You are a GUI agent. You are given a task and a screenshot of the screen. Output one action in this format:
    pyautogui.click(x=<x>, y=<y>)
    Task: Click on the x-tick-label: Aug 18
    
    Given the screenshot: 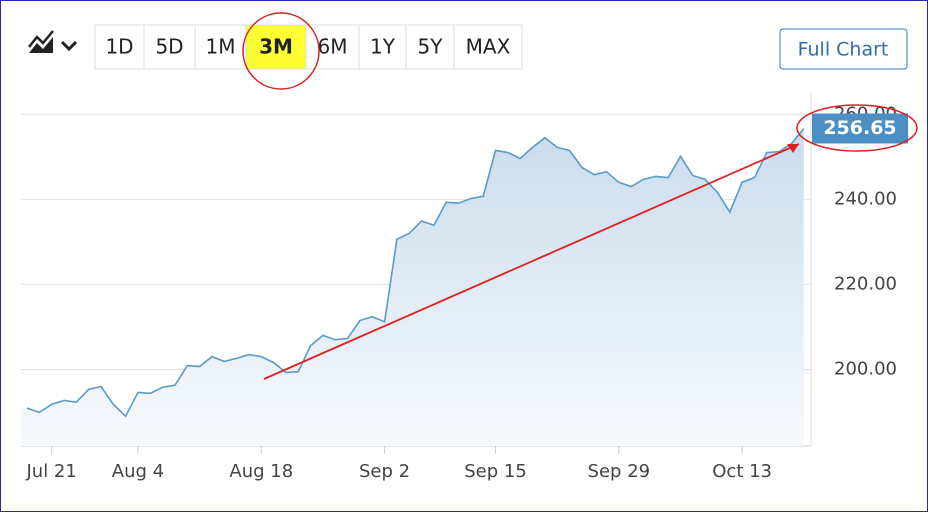 What is the action you would take?
    pyautogui.click(x=261, y=471)
    